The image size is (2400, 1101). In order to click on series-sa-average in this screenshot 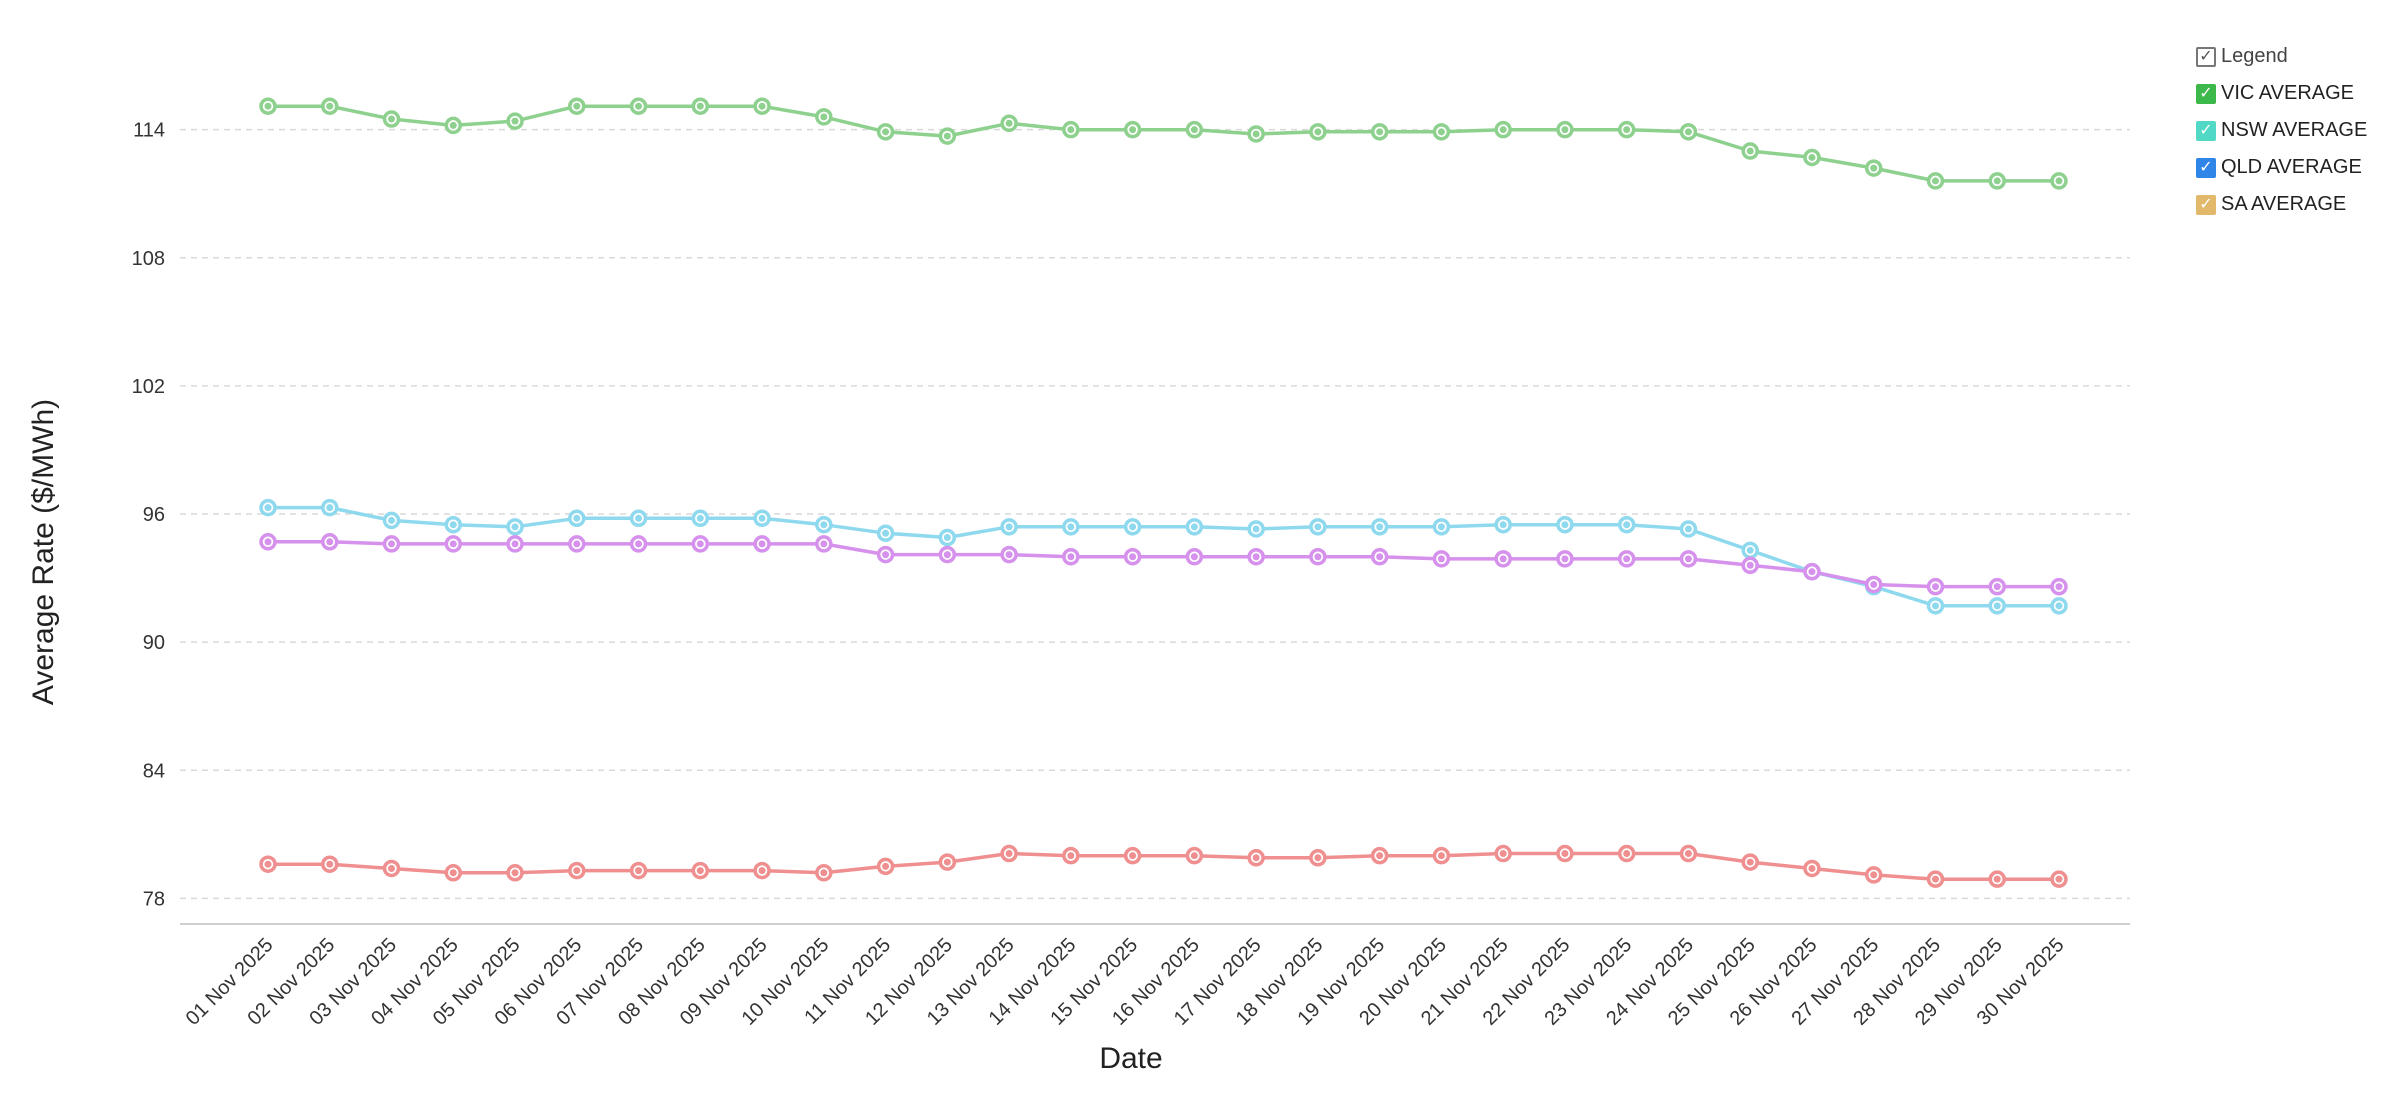, I will do `click(1163, 866)`.